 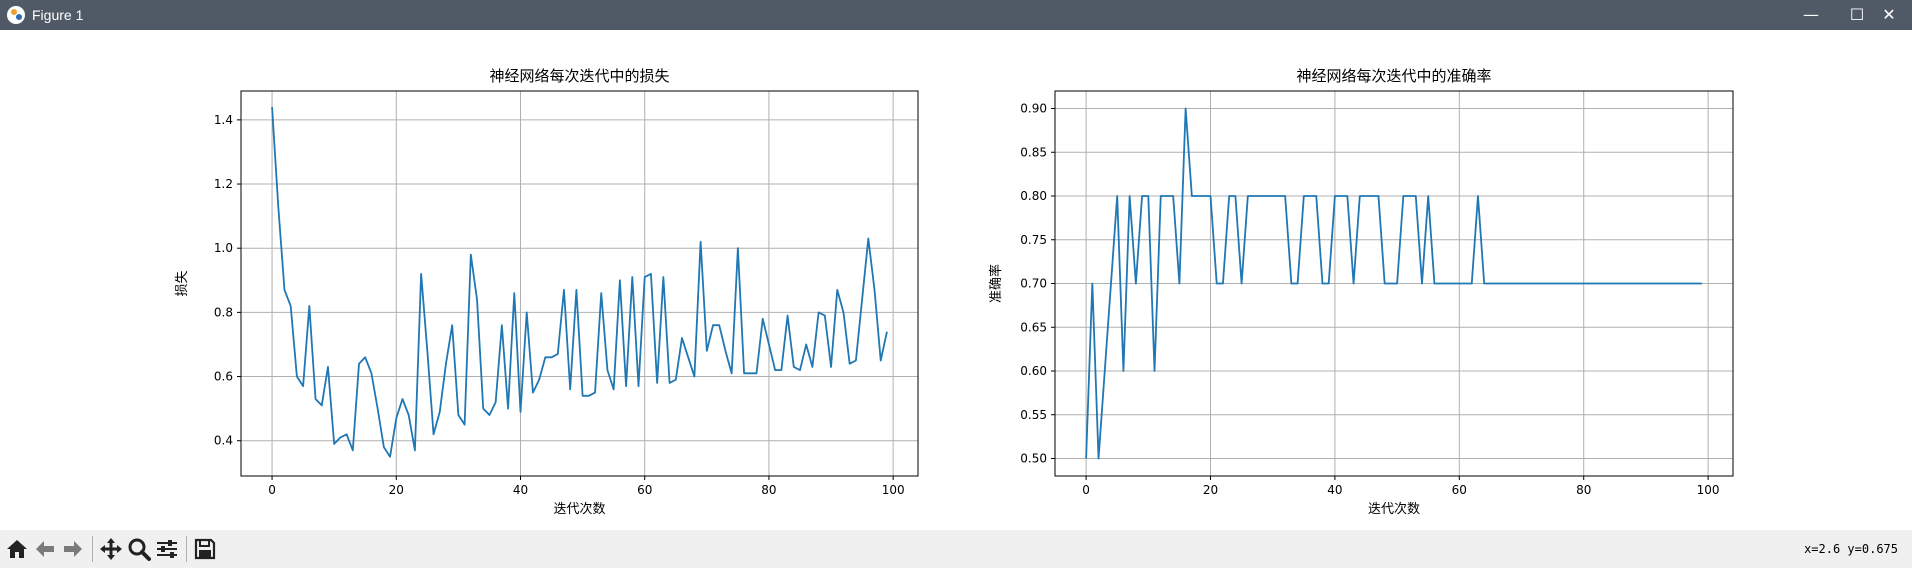 What do you see at coordinates (139, 549) in the screenshot?
I see `zoom-icon` at bounding box center [139, 549].